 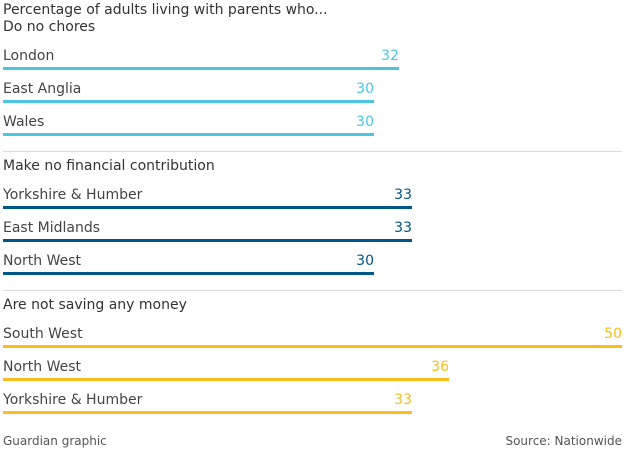 I want to click on group-title: Make no financial contribution, so click(x=109, y=166).